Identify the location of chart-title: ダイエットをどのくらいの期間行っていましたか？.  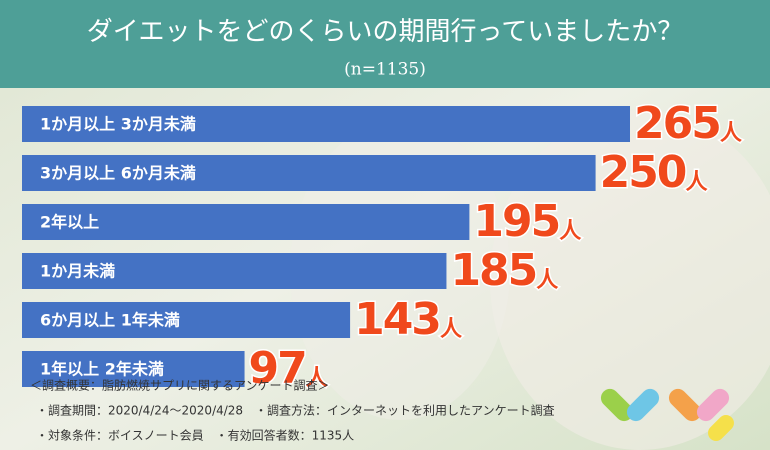
(385, 32).